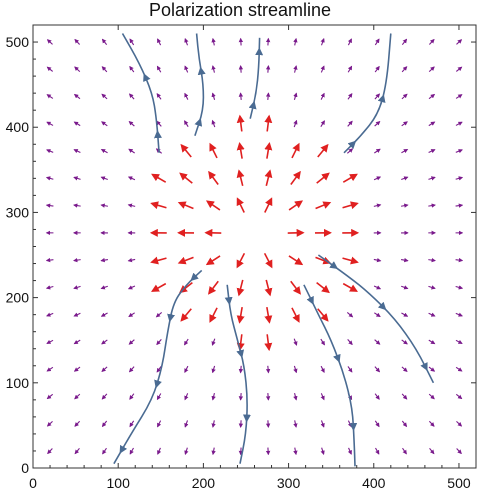 The image size is (480, 499). I want to click on y-tick-label: 100, so click(18, 383).